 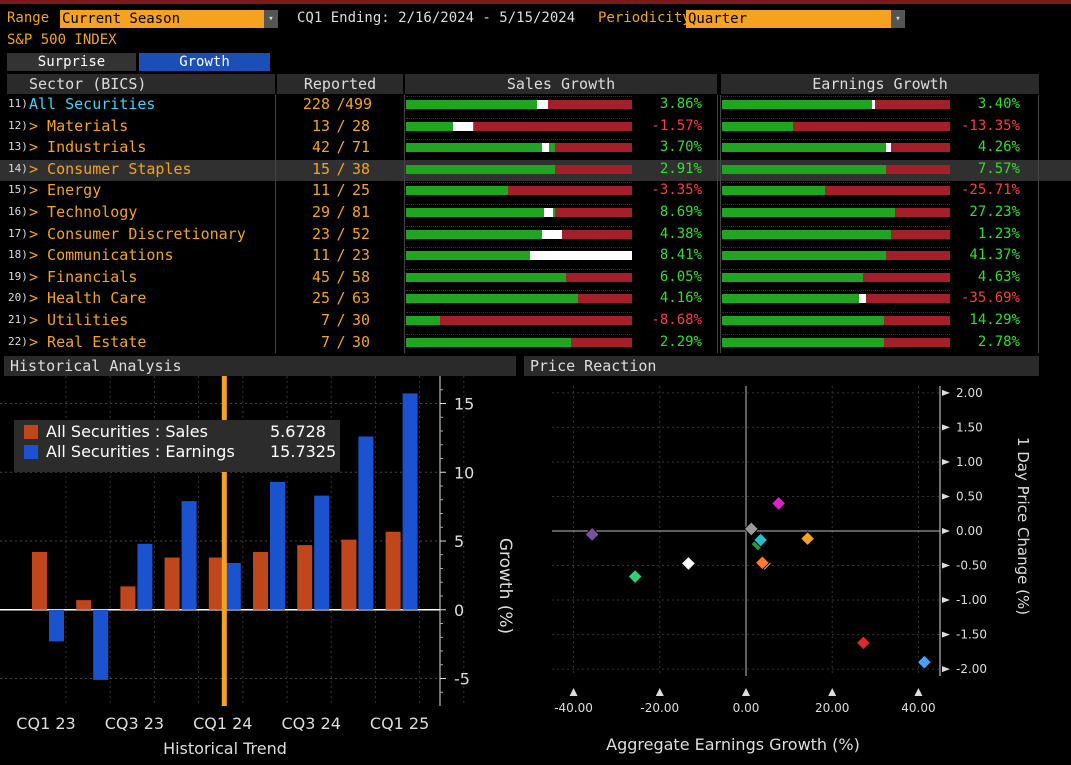 What do you see at coordinates (832, 708) in the screenshot?
I see `x-tick-label: 20.00` at bounding box center [832, 708].